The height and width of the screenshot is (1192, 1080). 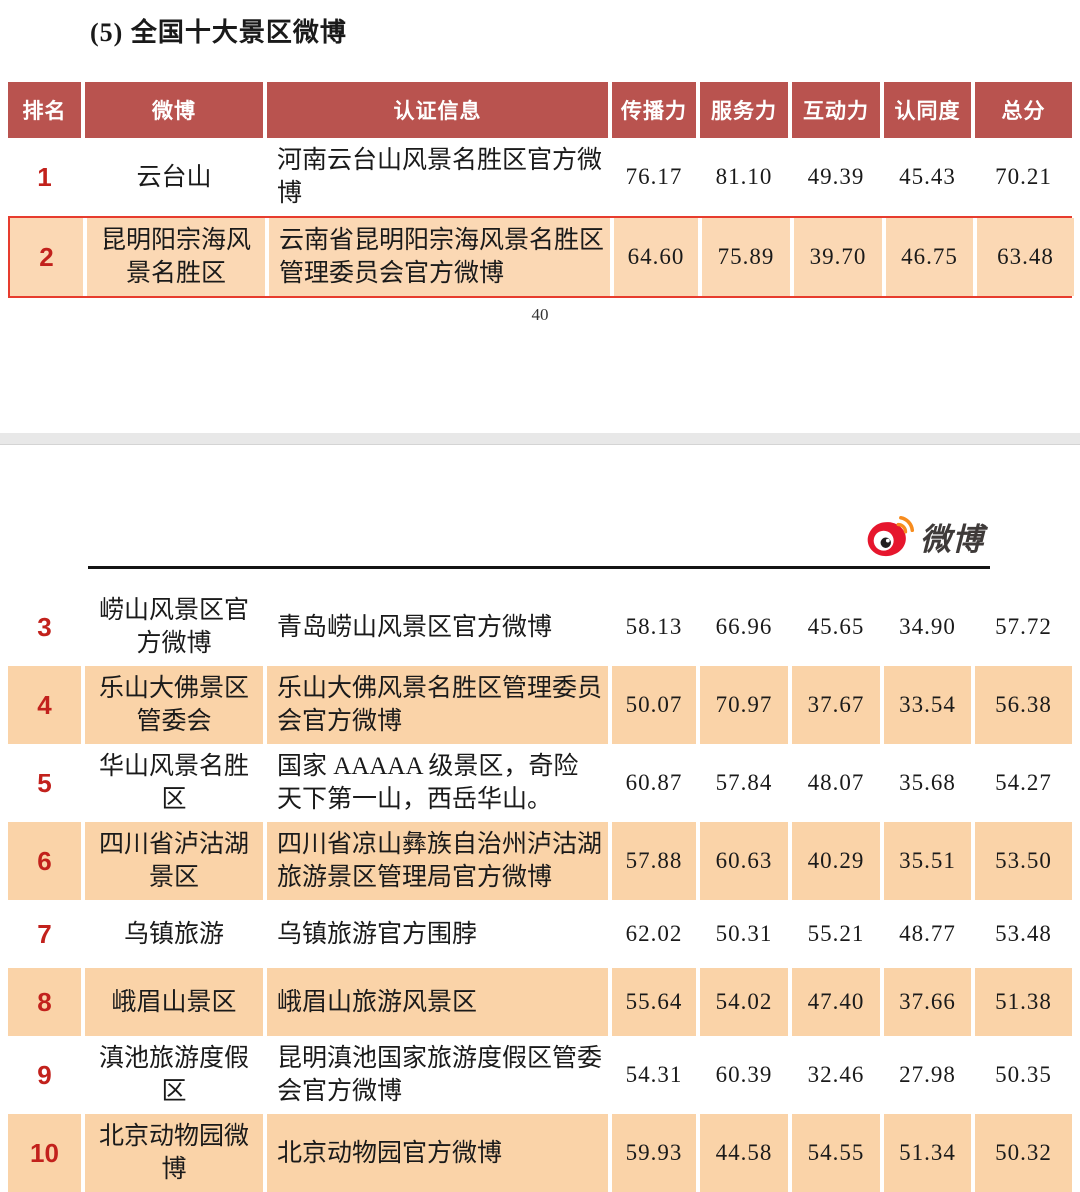 What do you see at coordinates (744, 176) in the screenshot?
I see `cell-score: 81.10` at bounding box center [744, 176].